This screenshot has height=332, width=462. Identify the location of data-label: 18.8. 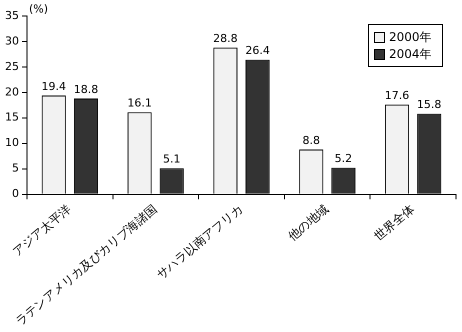
(86, 89).